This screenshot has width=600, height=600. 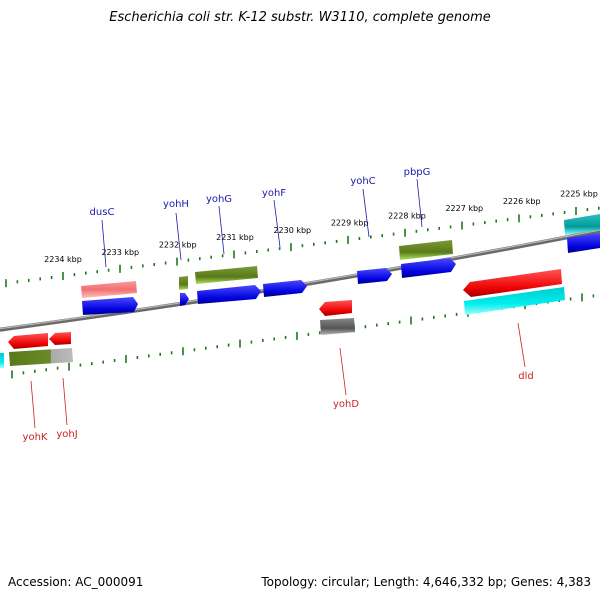 What do you see at coordinates (60, 338) in the screenshot?
I see `gene-yohJ-block` at bounding box center [60, 338].